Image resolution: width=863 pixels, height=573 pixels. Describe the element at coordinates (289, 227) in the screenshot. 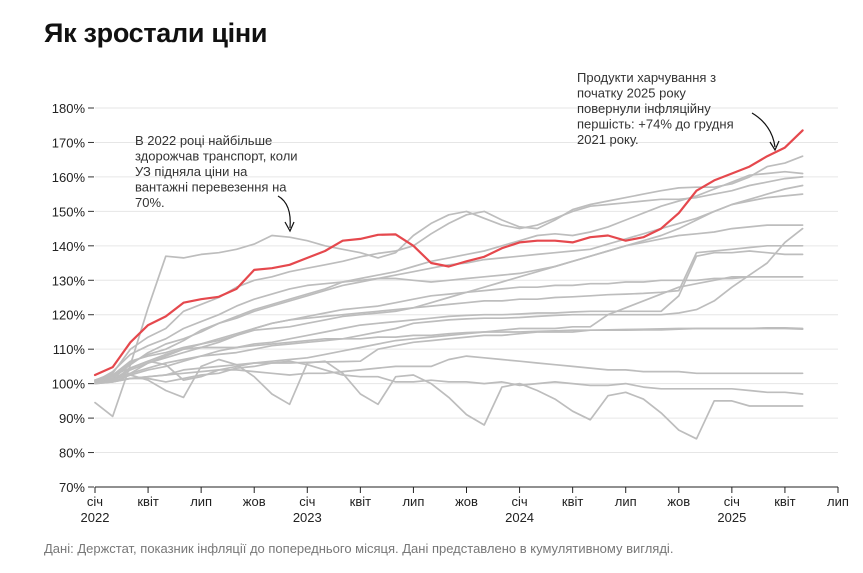

I see `annotation-transport-arrowhead` at that location.